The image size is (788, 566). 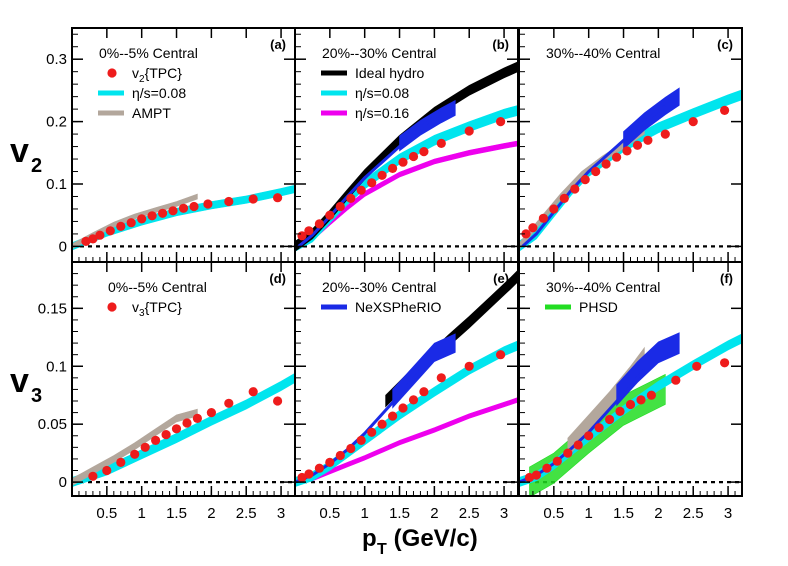 I want to click on panel-b-ideal-hydro-band, so click(x=406, y=156).